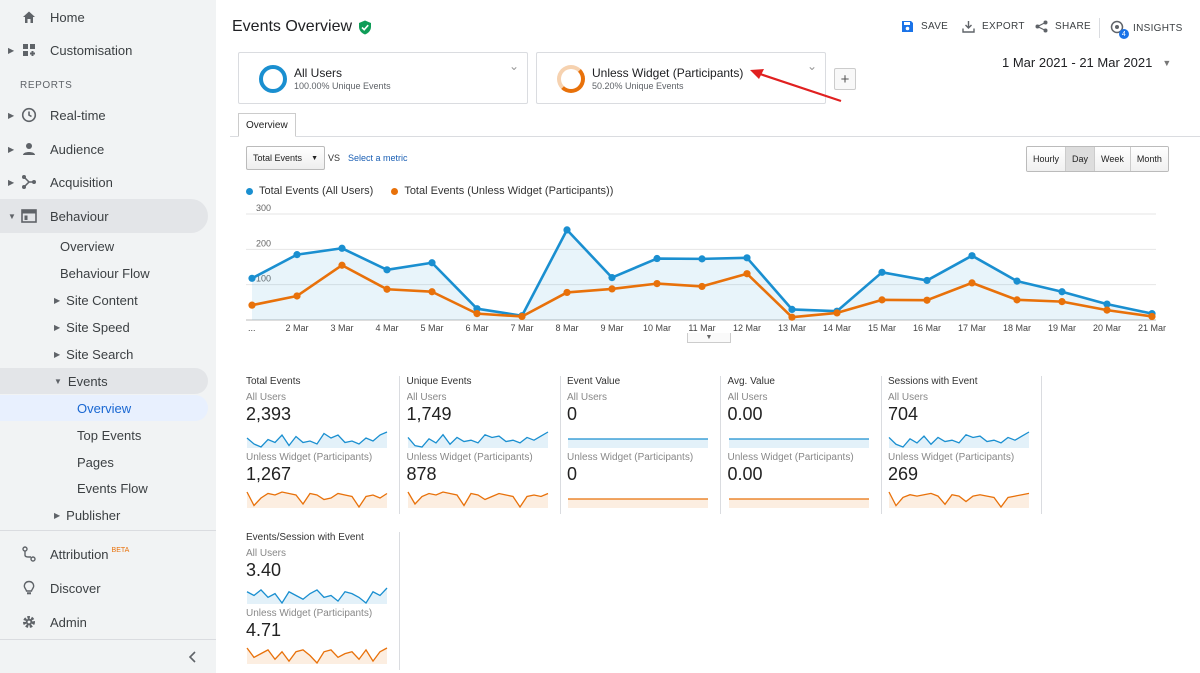  I want to click on sidebar-item-events-flow: Events Flow, so click(112, 488).